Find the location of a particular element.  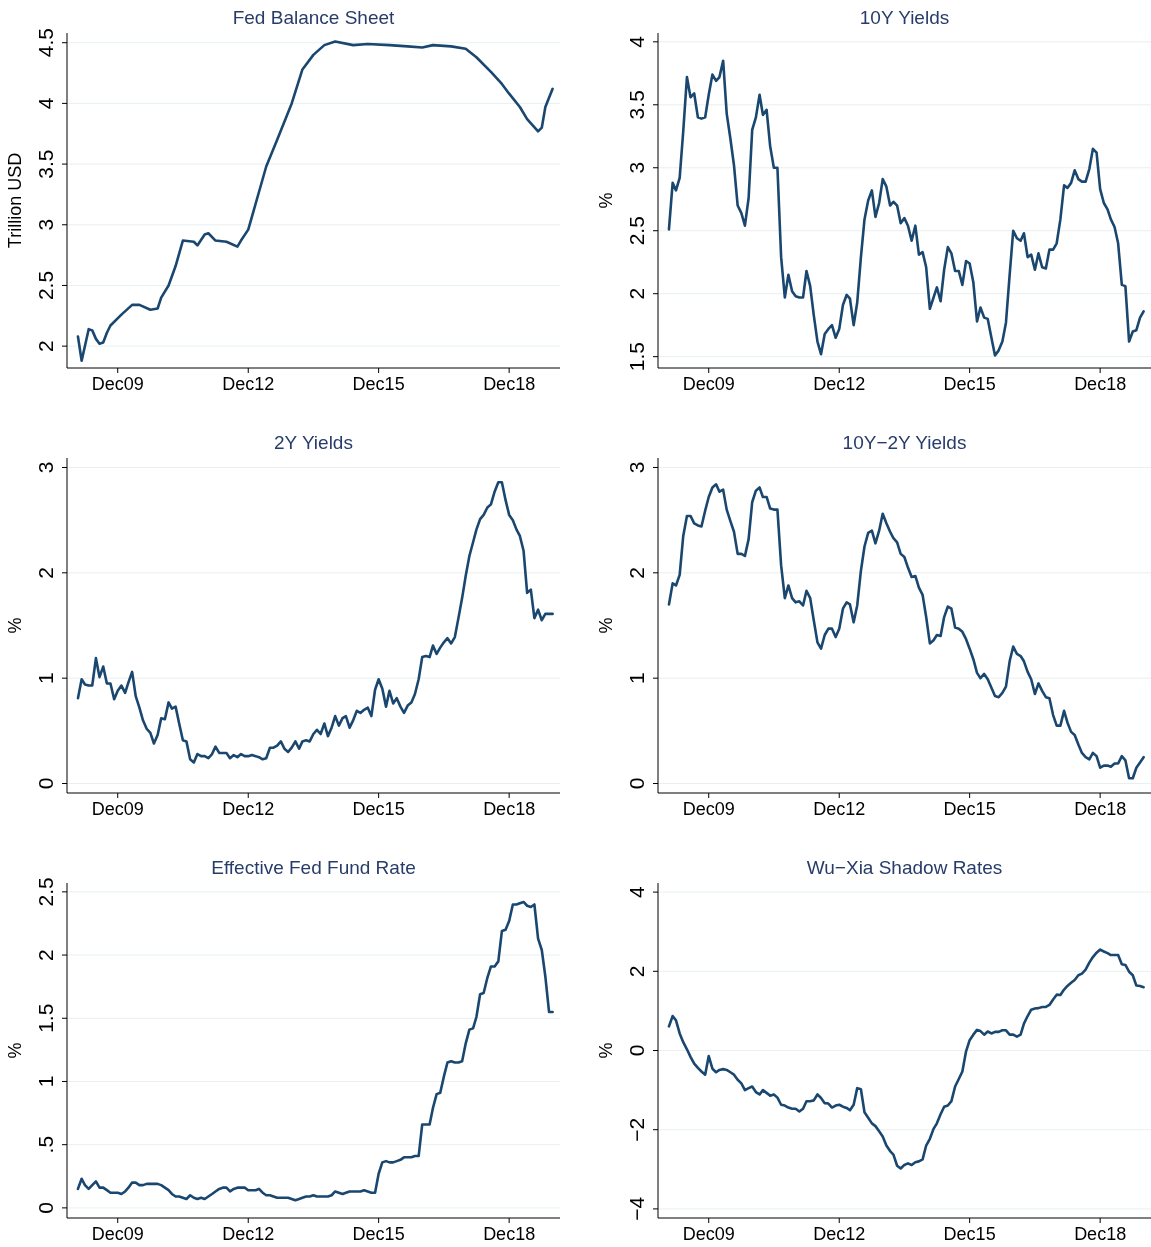

y-tick-label: 4.5 is located at coordinates (45, 43).